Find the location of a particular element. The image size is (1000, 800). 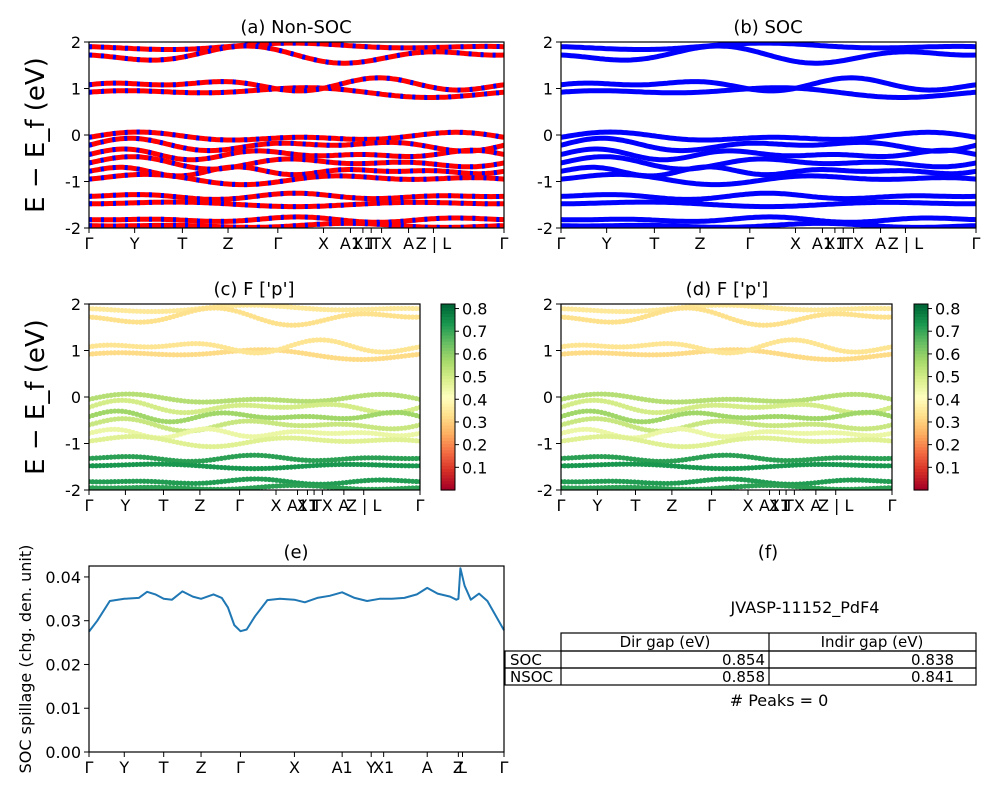

xtick-label: A is located at coordinates (343, 505).